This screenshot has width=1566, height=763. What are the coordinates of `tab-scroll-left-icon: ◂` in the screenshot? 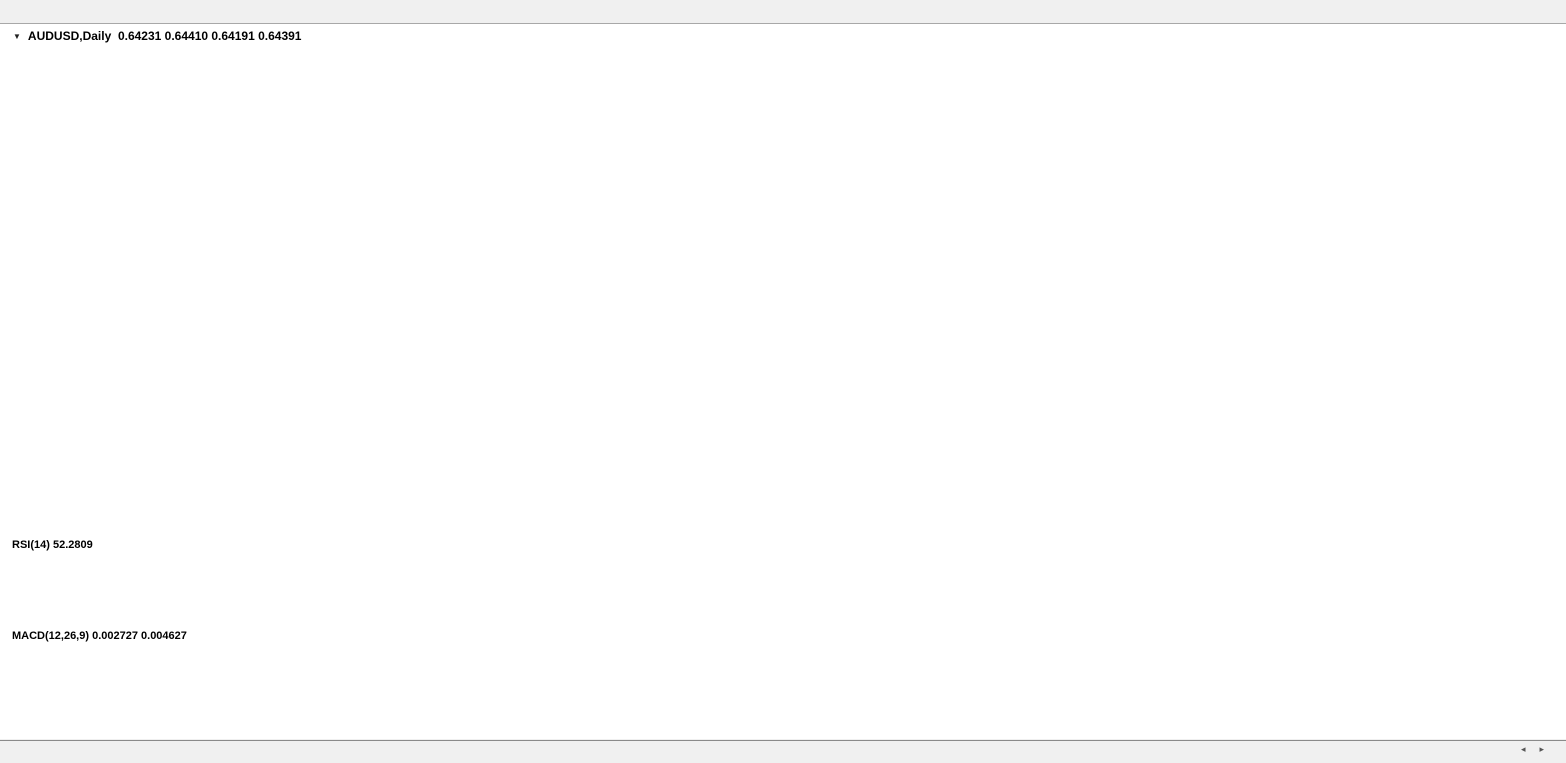 It's located at (1530, 749).